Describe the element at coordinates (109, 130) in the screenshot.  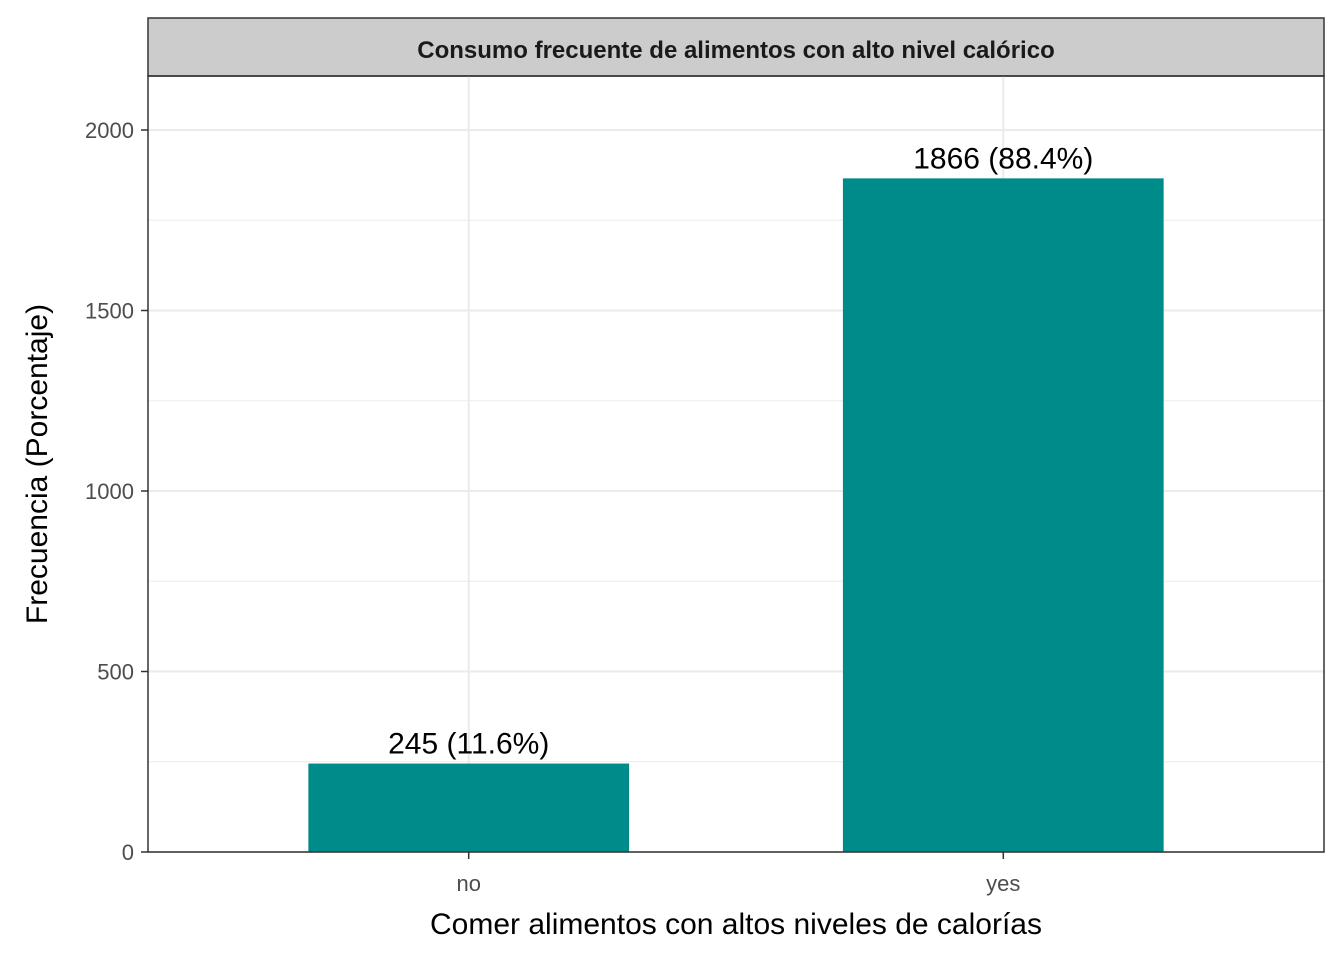
I see `y-tick-label: 2000` at that location.